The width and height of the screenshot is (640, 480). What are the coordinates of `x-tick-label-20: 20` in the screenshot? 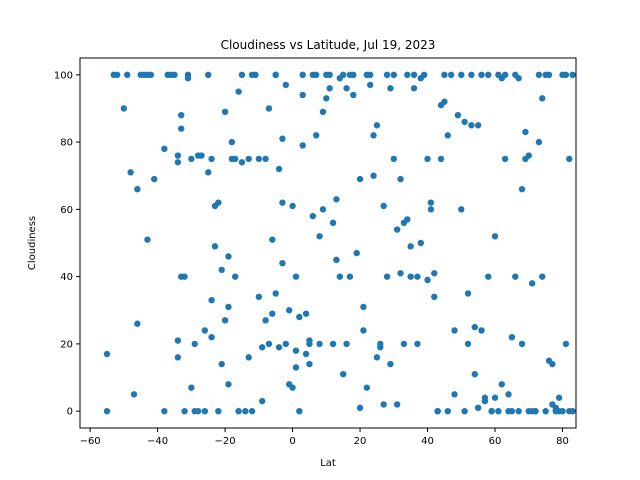 It's located at (360, 441).